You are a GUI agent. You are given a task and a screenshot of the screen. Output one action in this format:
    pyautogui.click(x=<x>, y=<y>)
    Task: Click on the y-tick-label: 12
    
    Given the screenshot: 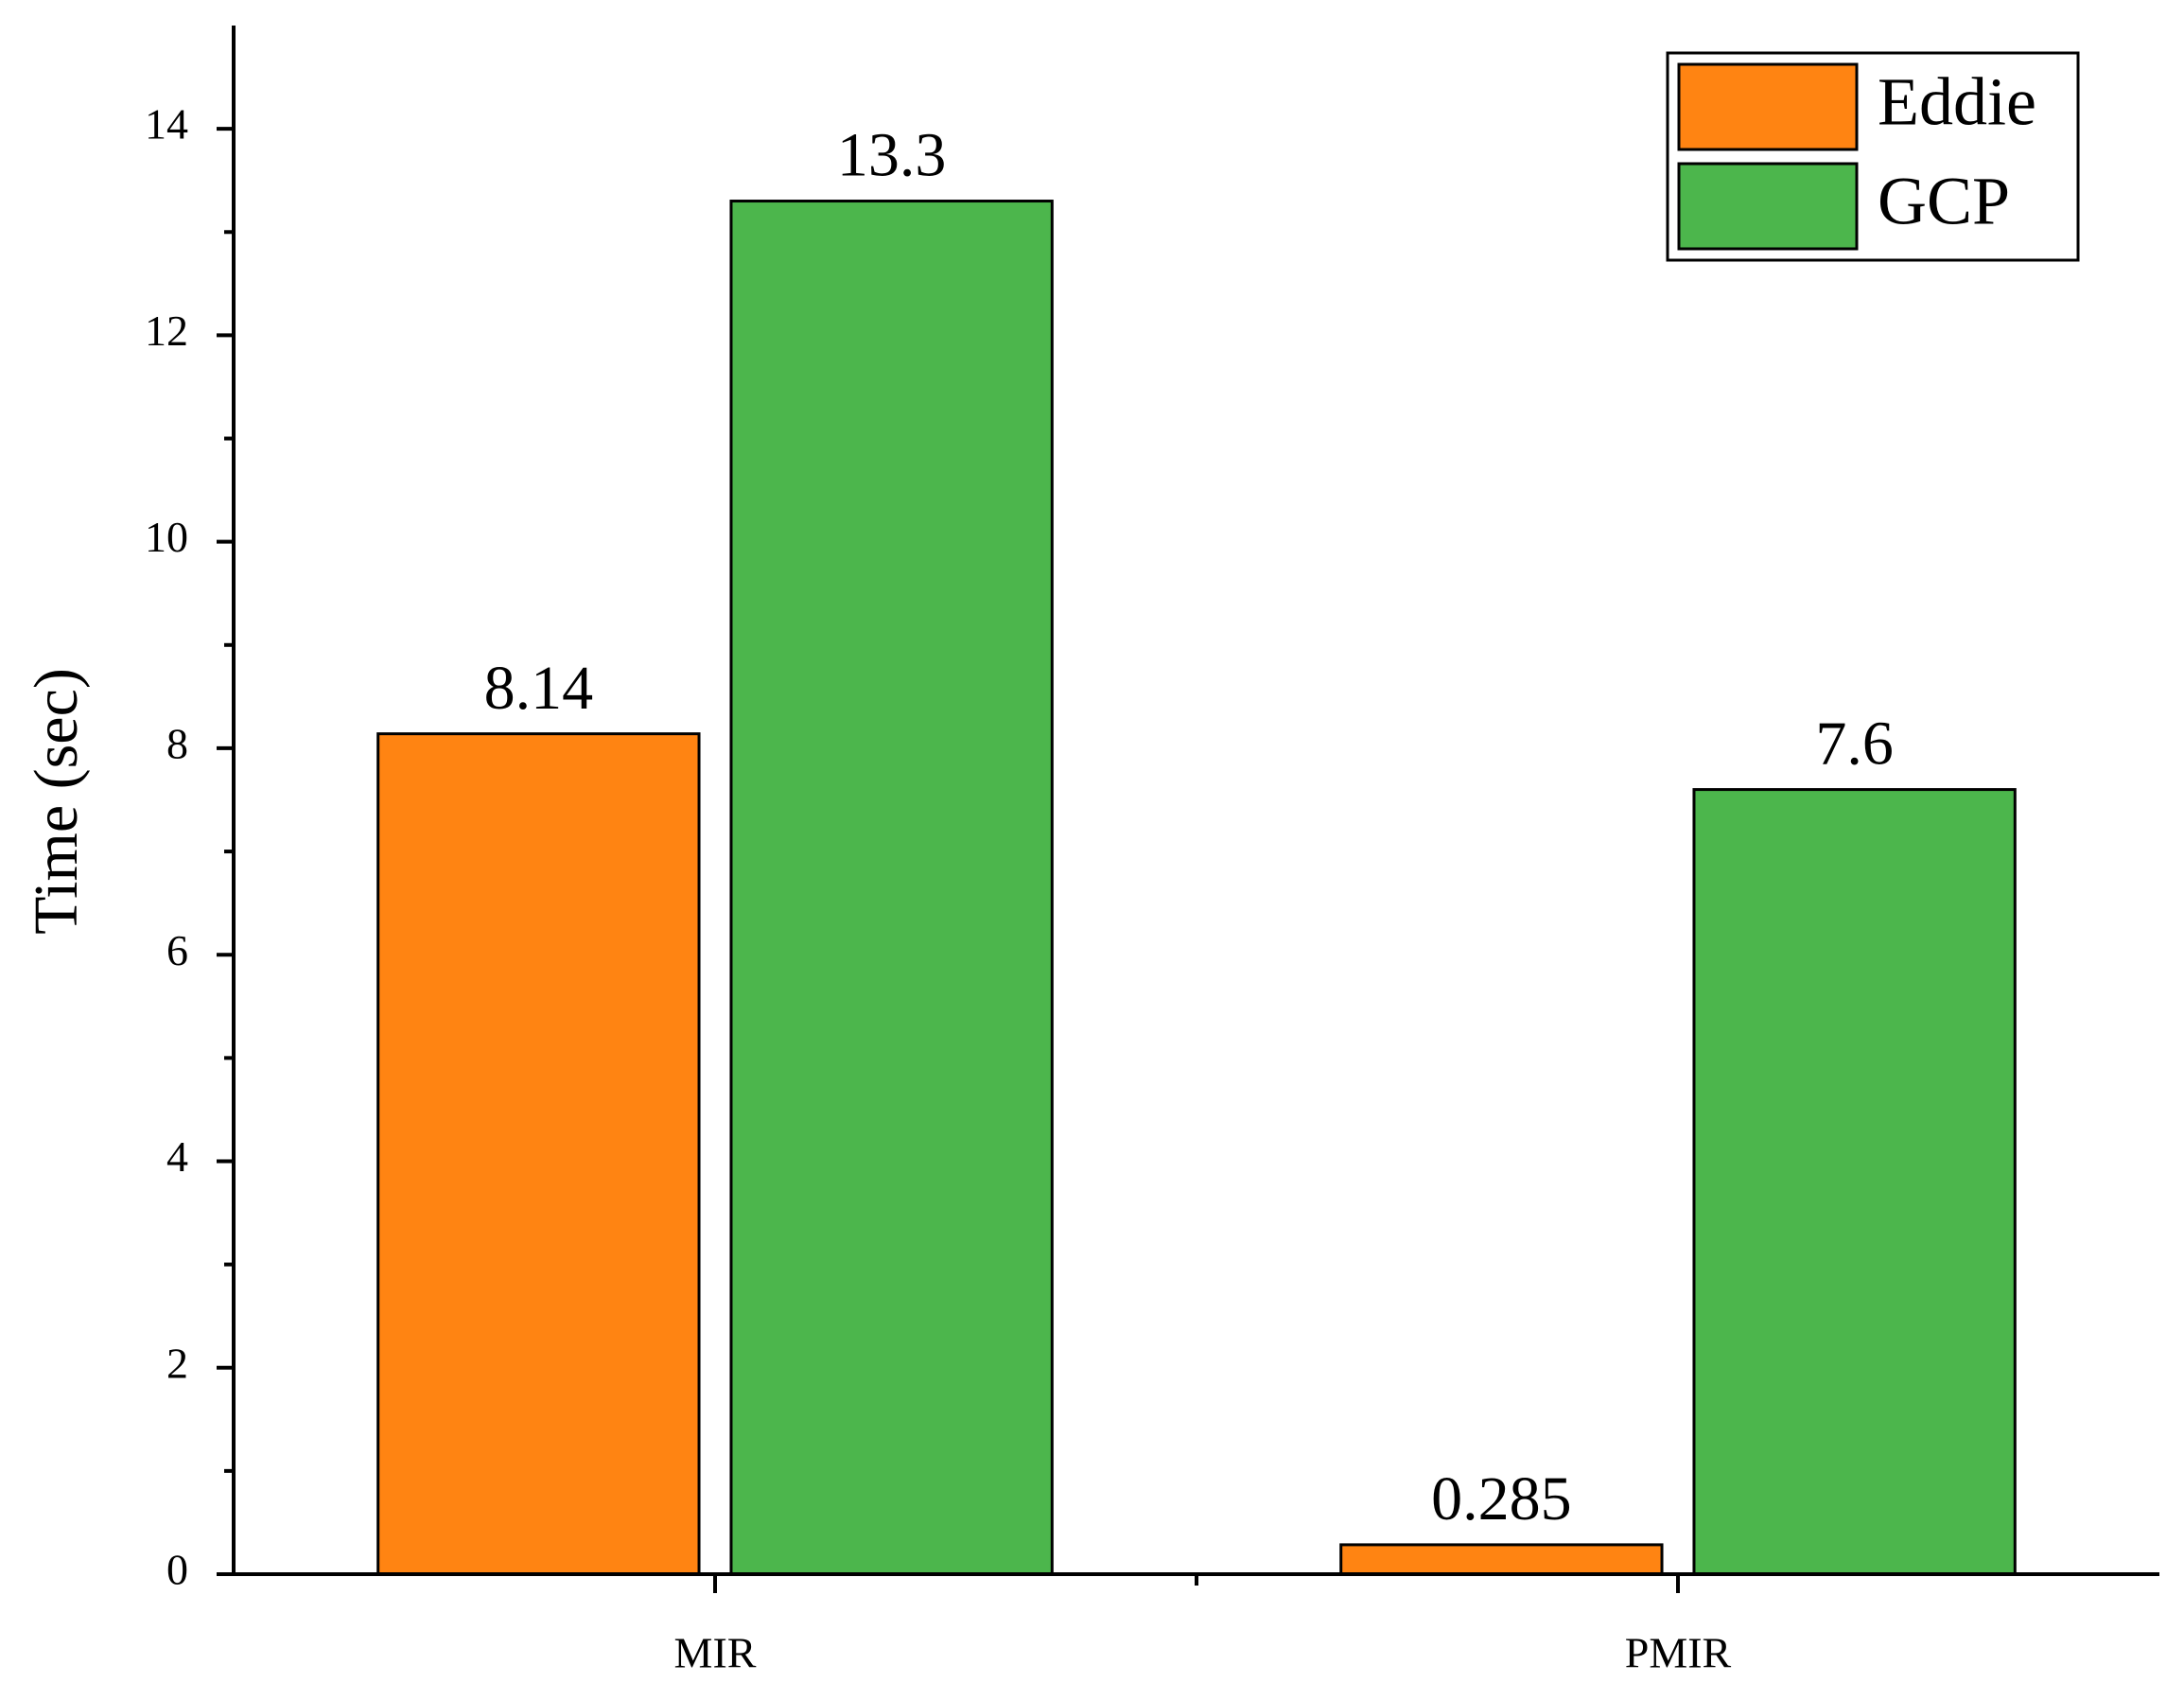 What is the action you would take?
    pyautogui.click(x=166, y=331)
    